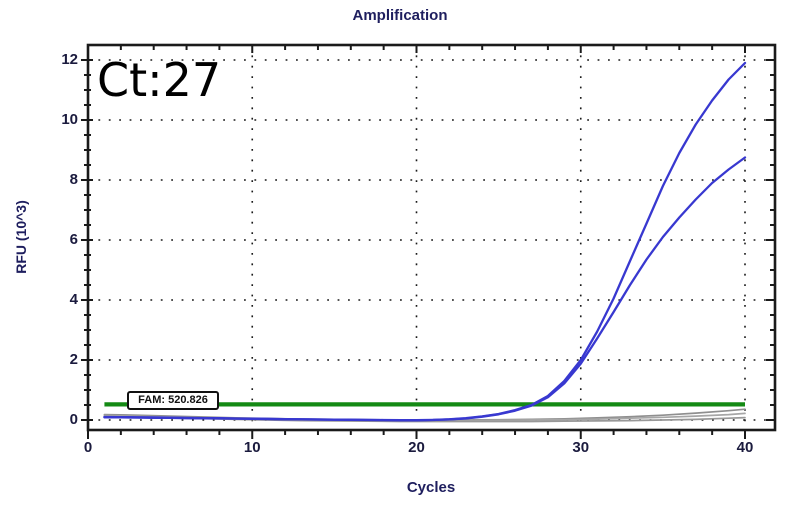 The height and width of the screenshot is (520, 800). I want to click on y-tick-label: 6, so click(73, 239).